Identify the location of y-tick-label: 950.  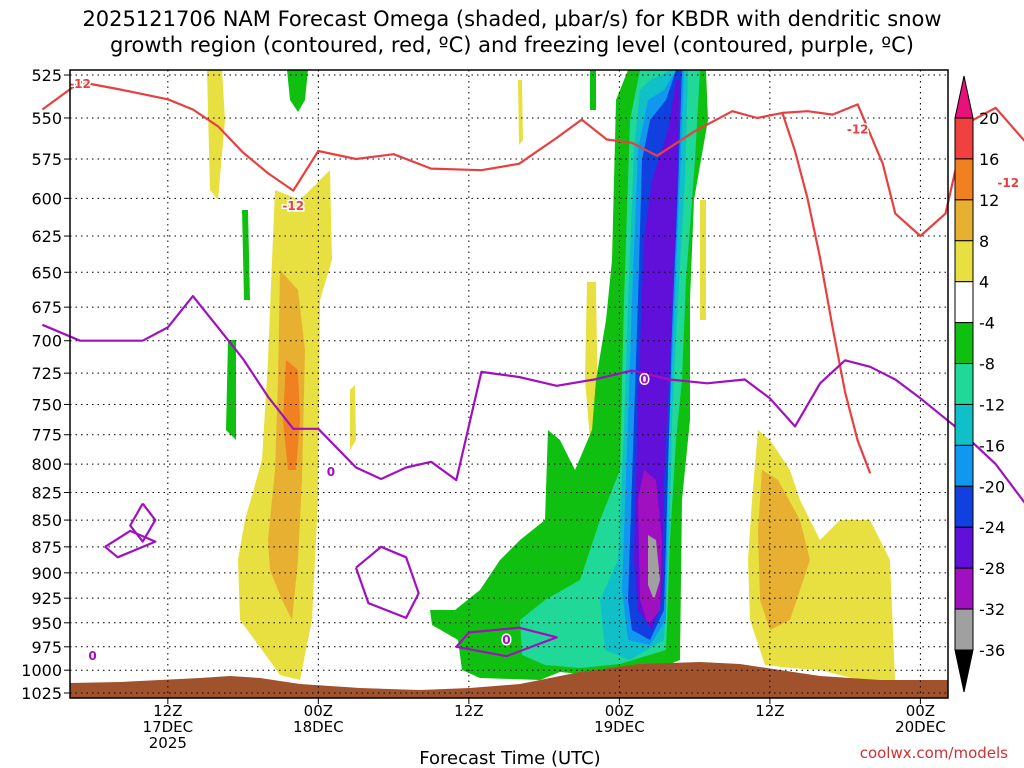
(46, 623).